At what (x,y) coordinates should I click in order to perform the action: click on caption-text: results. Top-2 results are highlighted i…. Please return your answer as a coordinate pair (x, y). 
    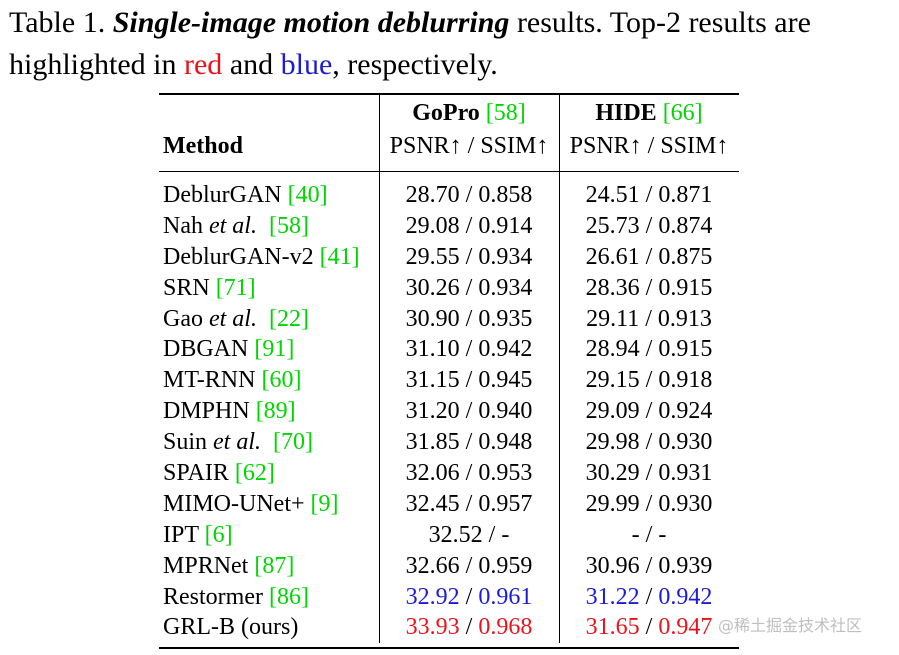
    Looking at the image, I should click on (410, 43).